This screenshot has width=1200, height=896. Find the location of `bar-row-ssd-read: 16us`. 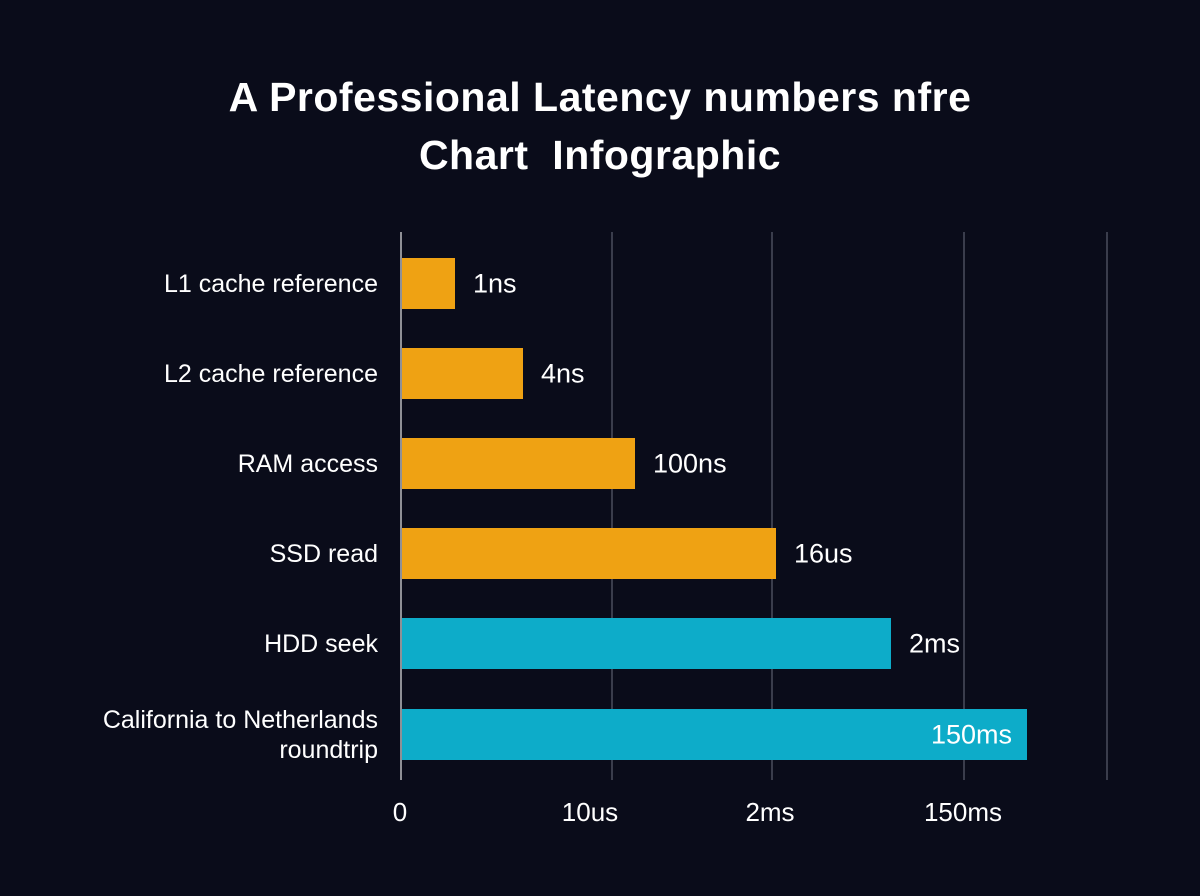

bar-row-ssd-read: 16us is located at coordinates (770, 553).